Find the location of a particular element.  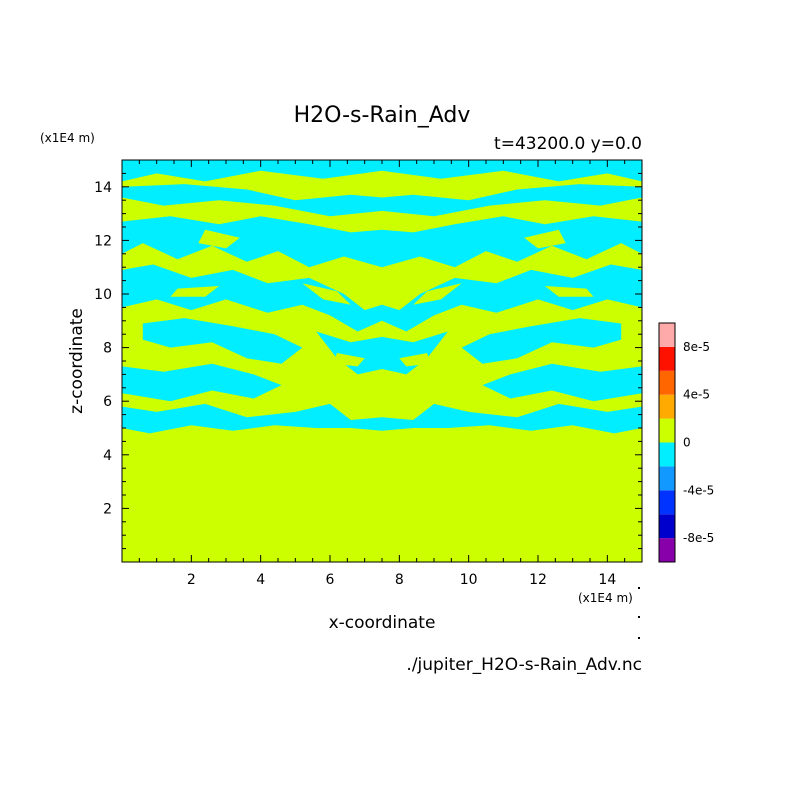

x-tick-label: 6 is located at coordinates (330, 580).